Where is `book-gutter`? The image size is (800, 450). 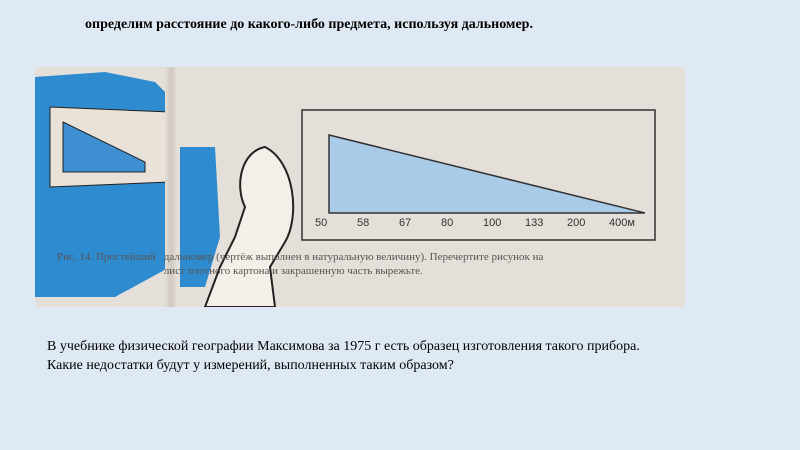
book-gutter is located at coordinates (171, 187).